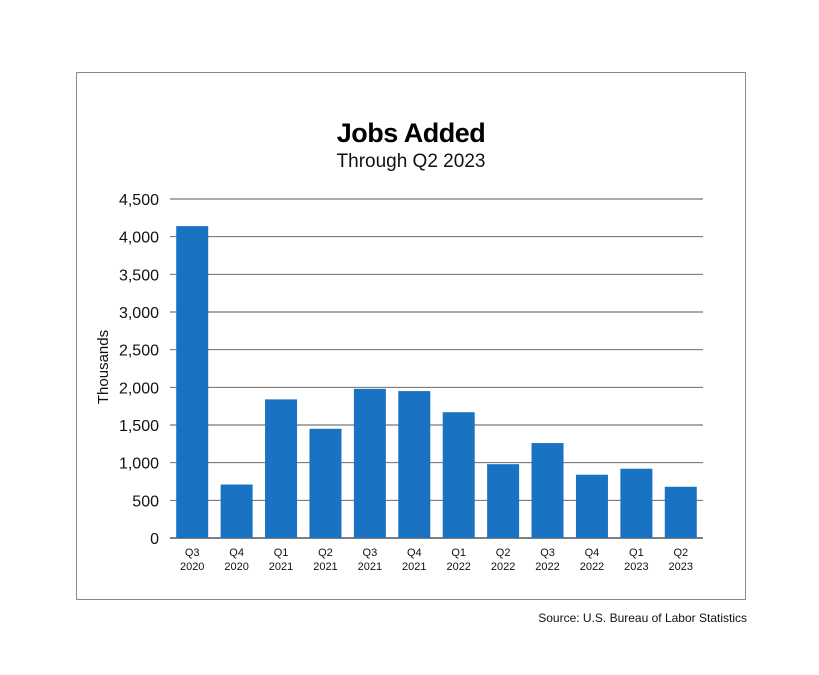 This screenshot has width=819, height=675. Describe the element at coordinates (411, 161) in the screenshot. I see `chart-subtitle: Through Q2 2023` at that location.